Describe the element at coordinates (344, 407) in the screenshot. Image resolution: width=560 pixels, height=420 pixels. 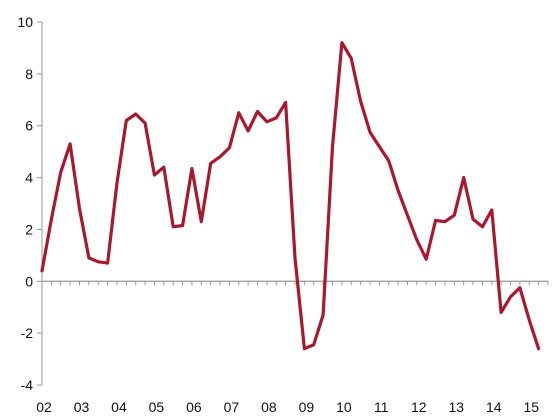
I see `x-tick-label: 10` at that location.